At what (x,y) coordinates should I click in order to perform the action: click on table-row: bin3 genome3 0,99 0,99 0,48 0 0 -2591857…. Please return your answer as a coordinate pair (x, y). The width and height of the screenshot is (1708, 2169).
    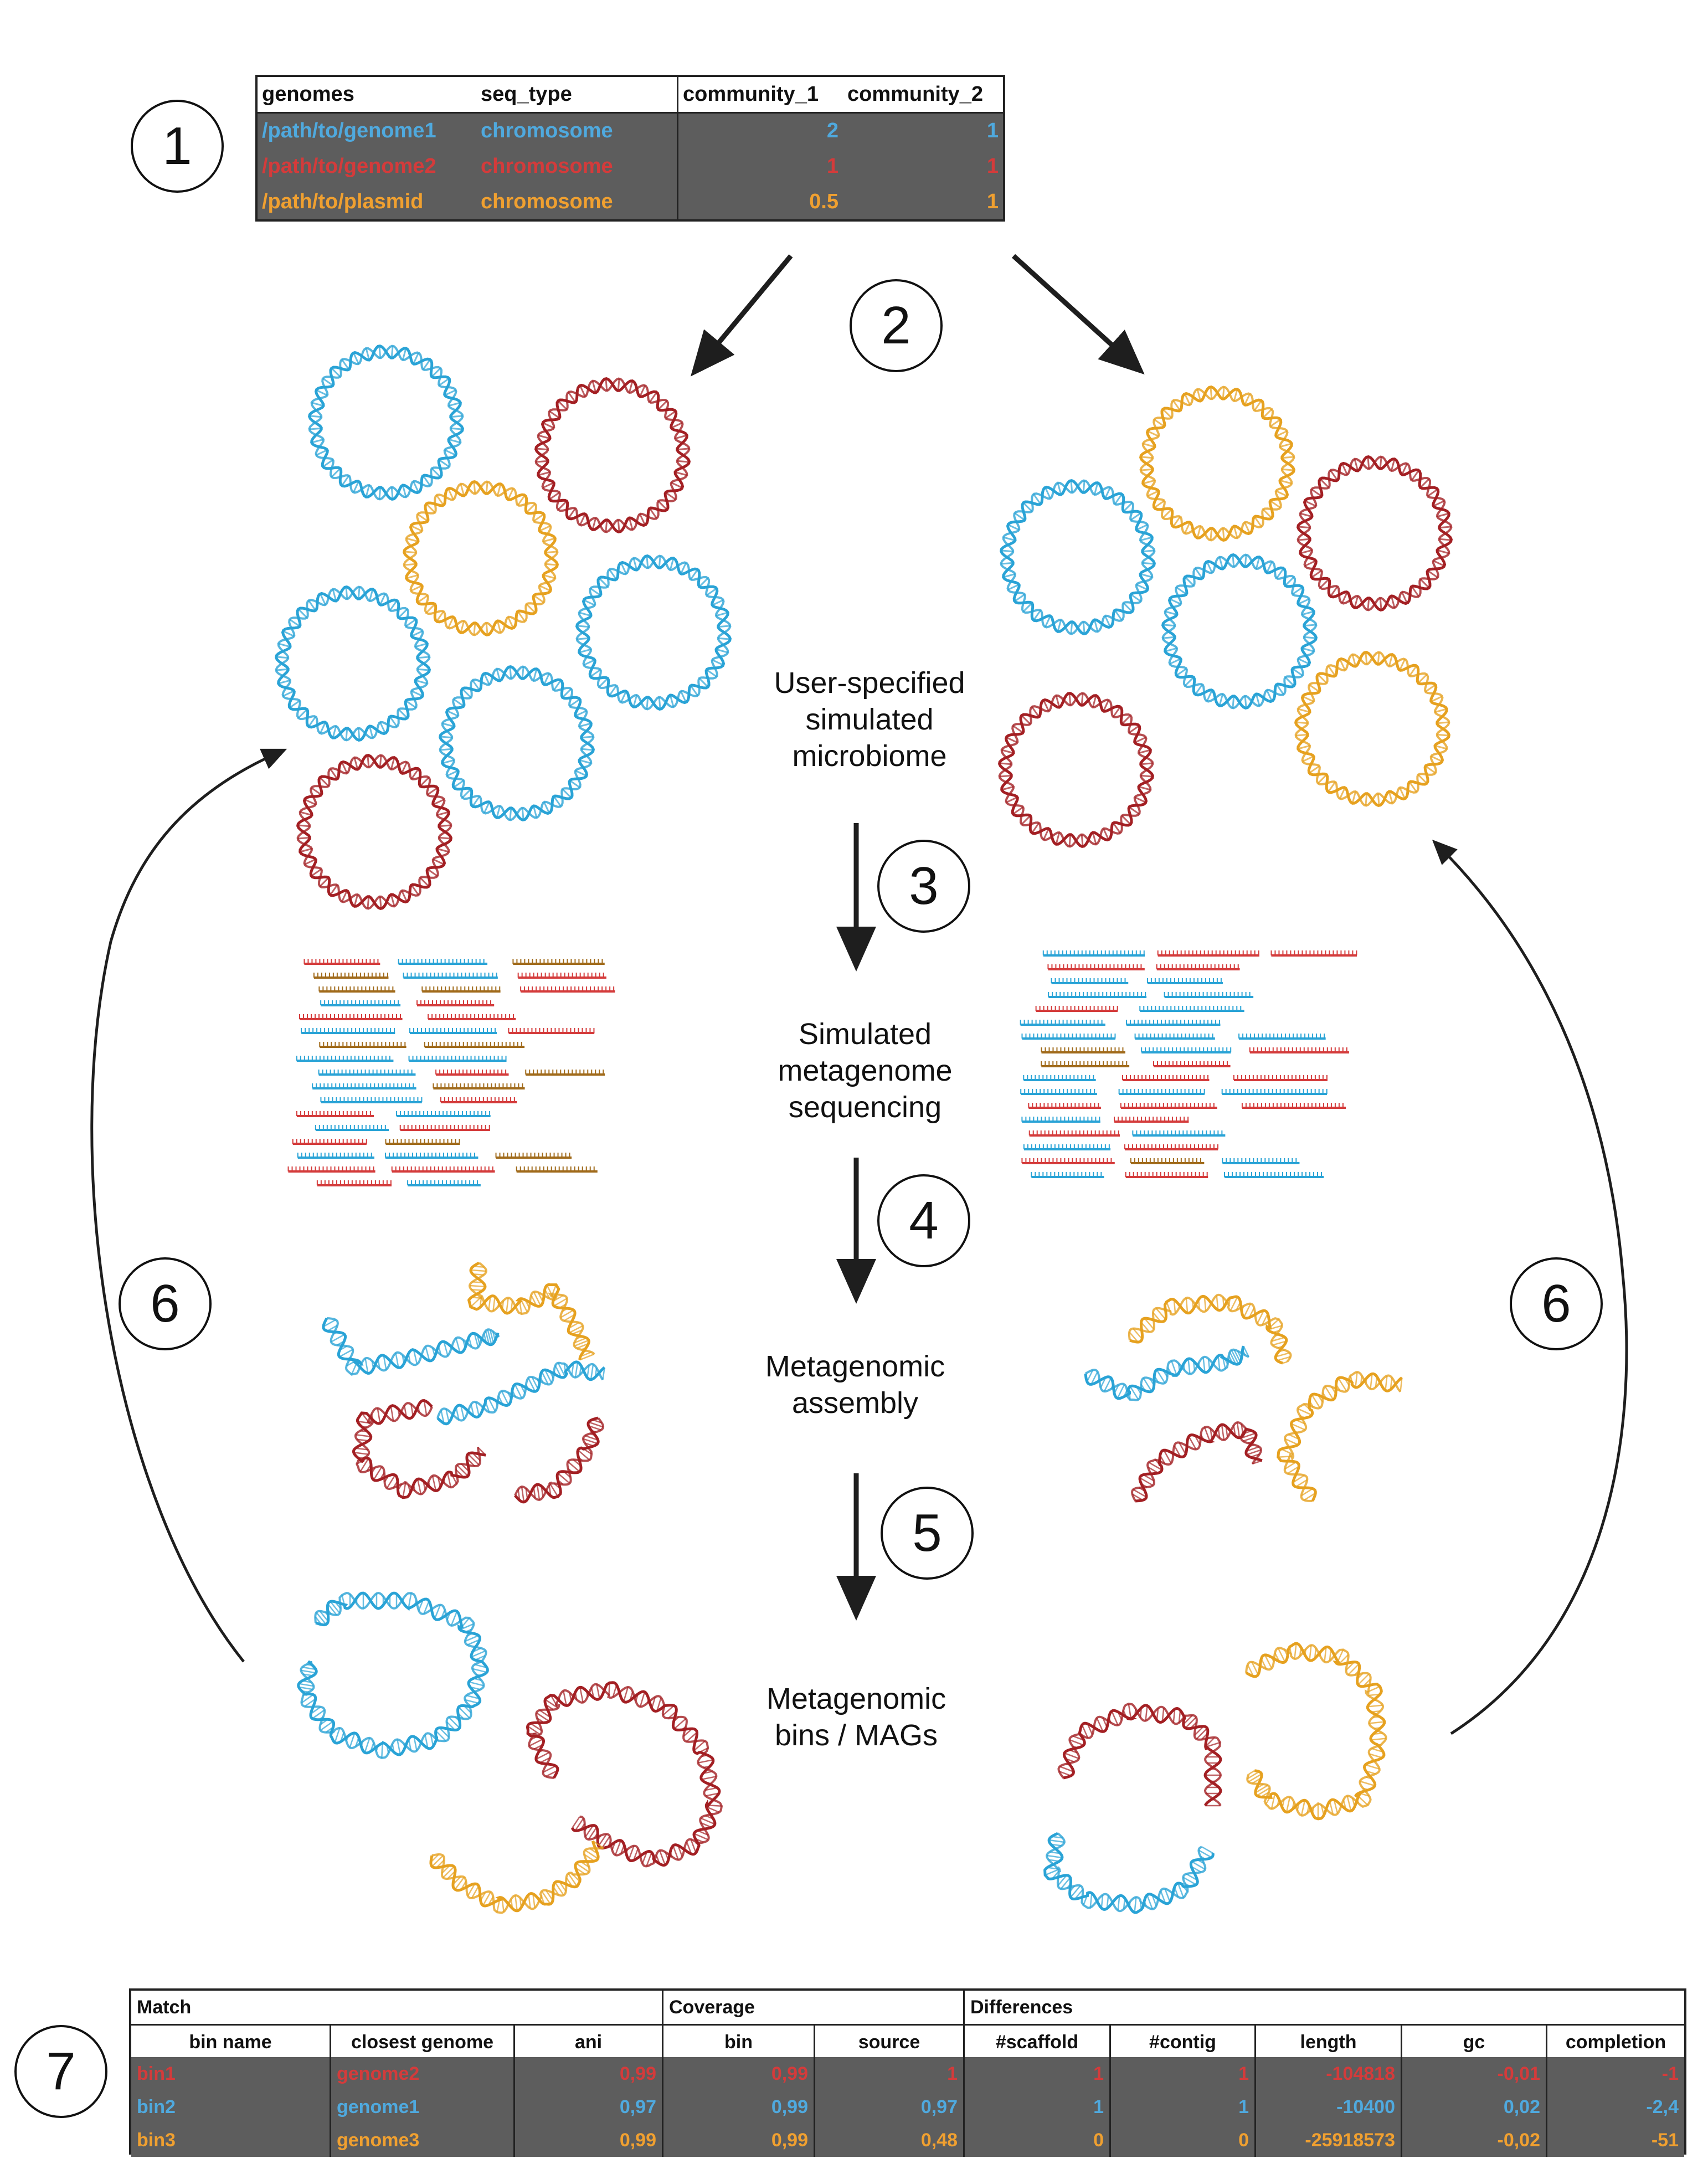
    Looking at the image, I should click on (907, 2140).